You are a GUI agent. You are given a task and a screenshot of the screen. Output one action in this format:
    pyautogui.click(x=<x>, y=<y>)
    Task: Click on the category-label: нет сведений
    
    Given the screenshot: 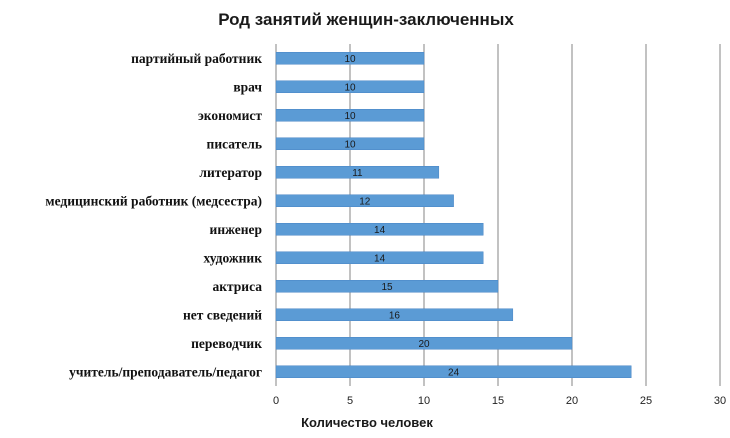 What is the action you would take?
    pyautogui.click(x=222, y=314)
    